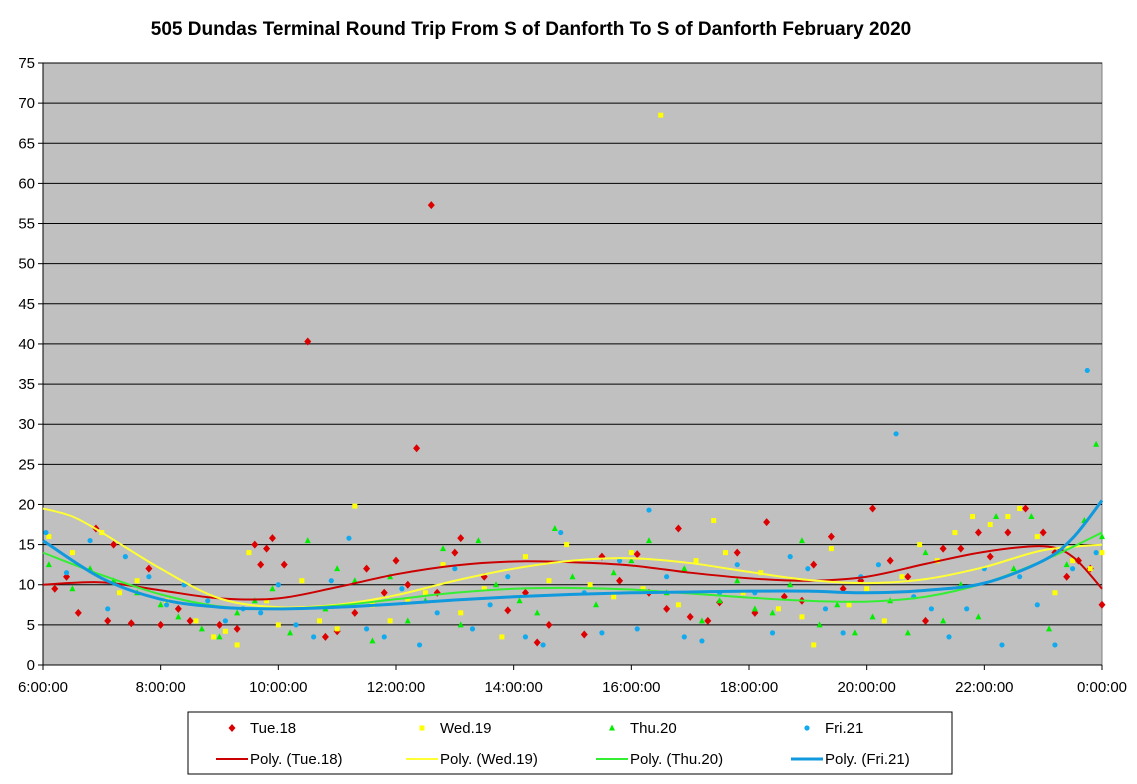 This screenshot has width=1137, height=784. I want to click on y-tick-label: 30, so click(26, 424).